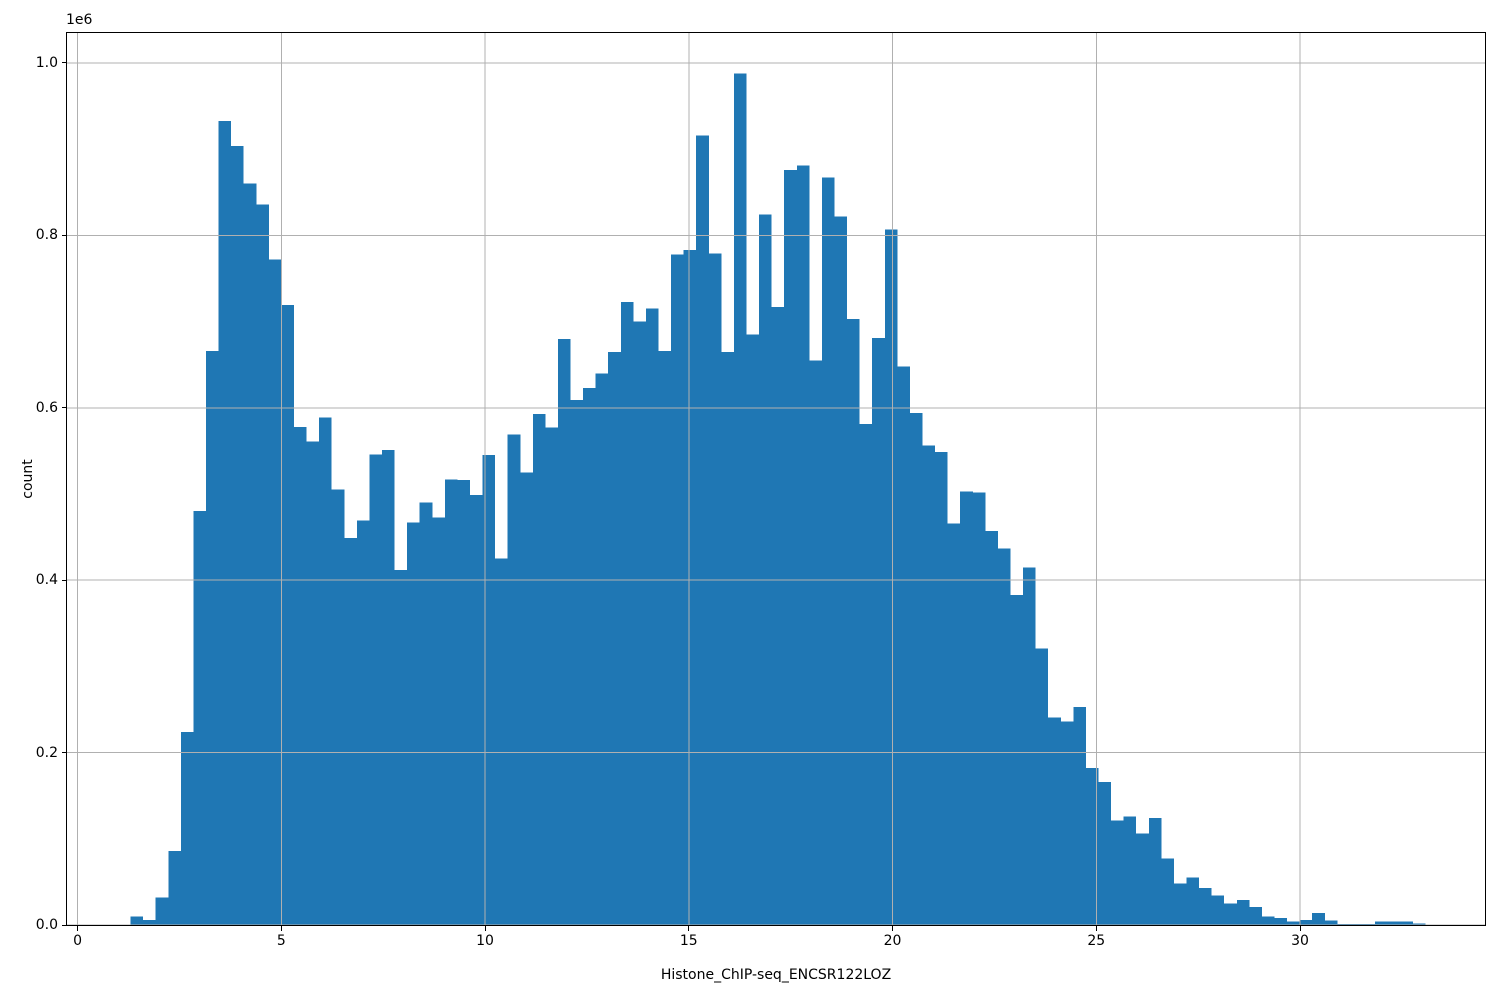  Describe the element at coordinates (485, 941) in the screenshot. I see `x-tick-label: 10` at that location.